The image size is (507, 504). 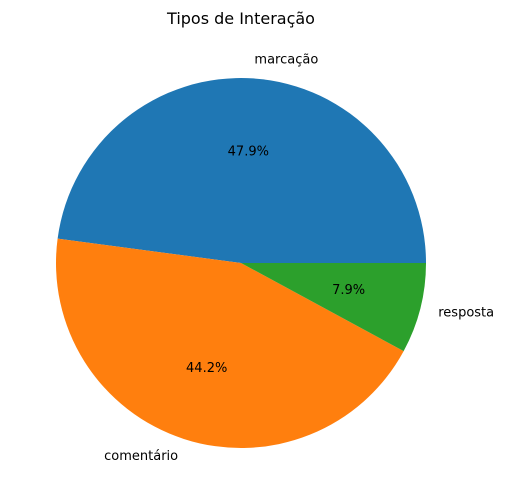 What do you see at coordinates (248, 152) in the screenshot?
I see `slice-percentage-label: 47.9%` at bounding box center [248, 152].